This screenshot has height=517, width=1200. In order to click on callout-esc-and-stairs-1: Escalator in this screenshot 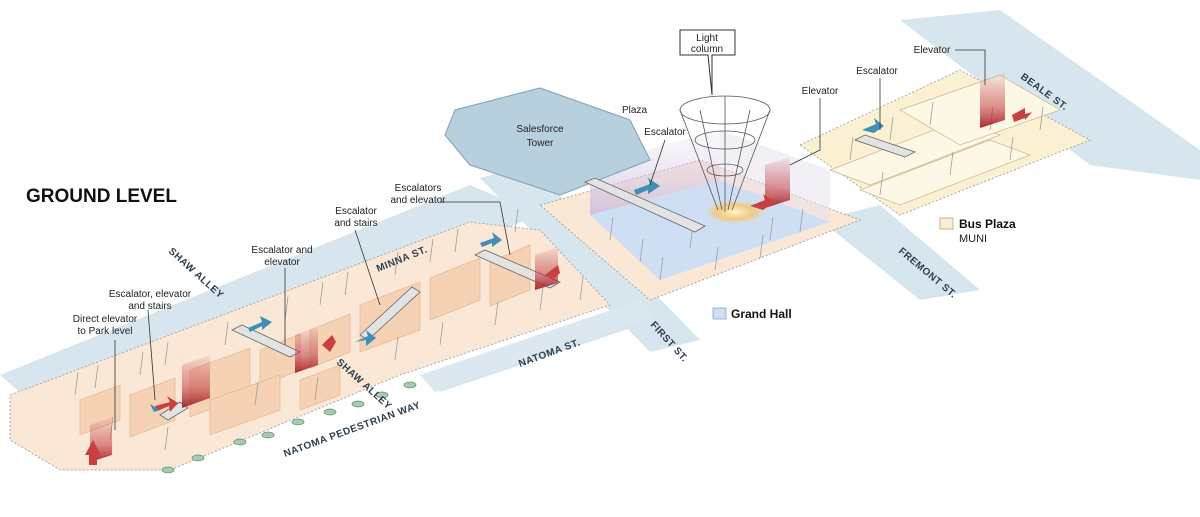, I will do `click(356, 211)`.